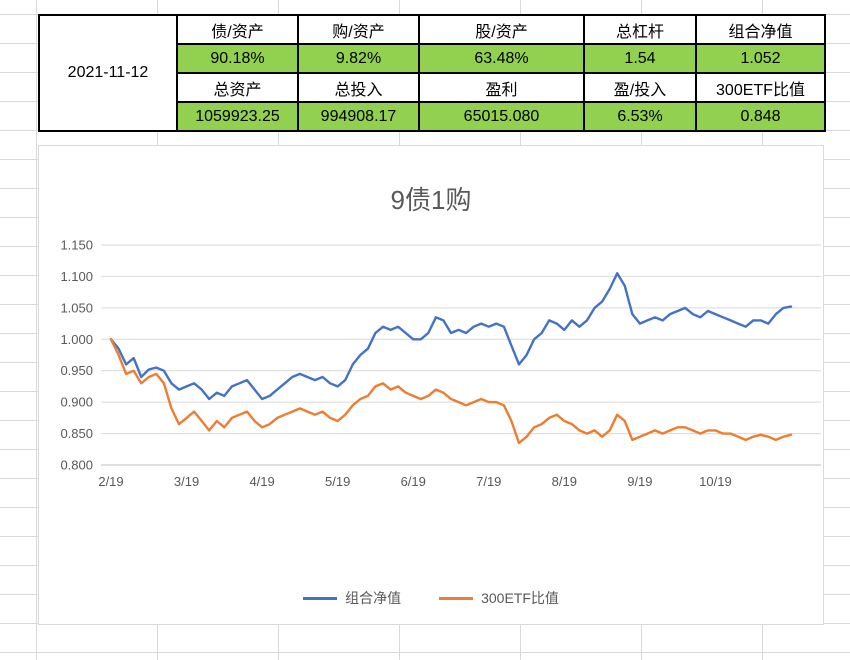  What do you see at coordinates (639, 481) in the screenshot?
I see `x-axis-tick-label: 9/19` at bounding box center [639, 481].